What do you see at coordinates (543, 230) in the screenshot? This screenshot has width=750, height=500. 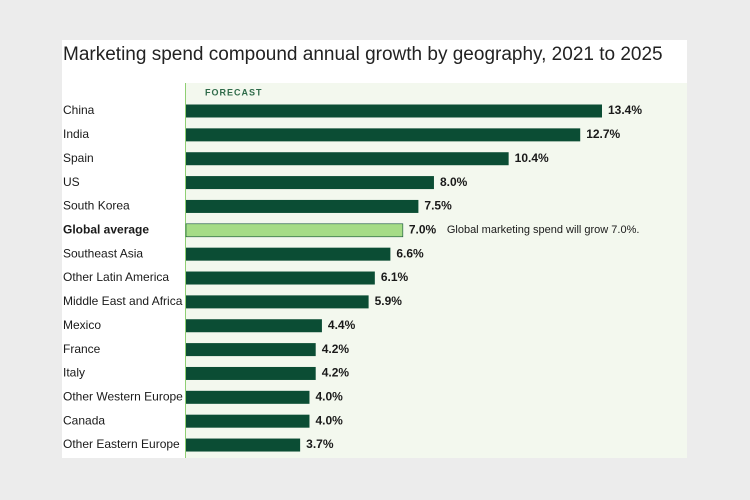 I see `annotation: Global marketing spend will grow 7.0%.` at bounding box center [543, 230].